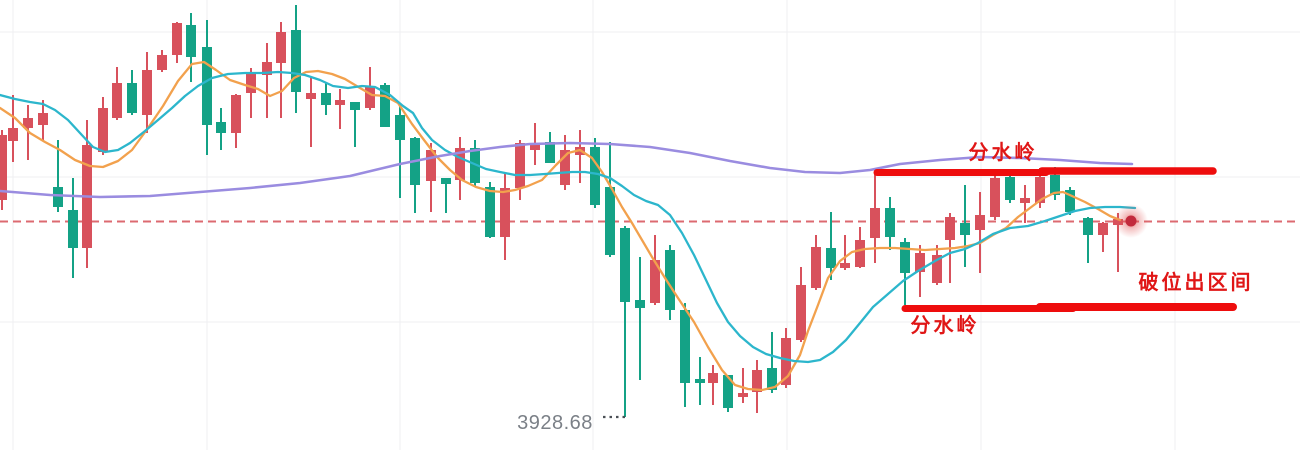 The width and height of the screenshot is (1300, 450). I want to click on current-price-dot, so click(1131, 221).